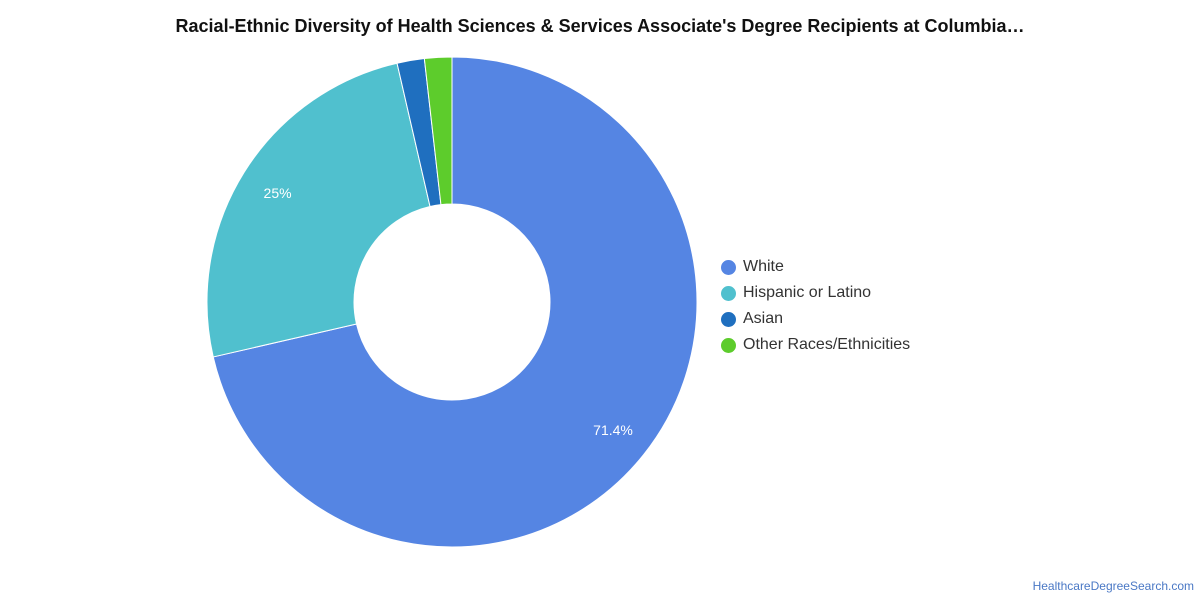  Describe the element at coordinates (728, 319) in the screenshot. I see `legend-swatch-asian` at that location.